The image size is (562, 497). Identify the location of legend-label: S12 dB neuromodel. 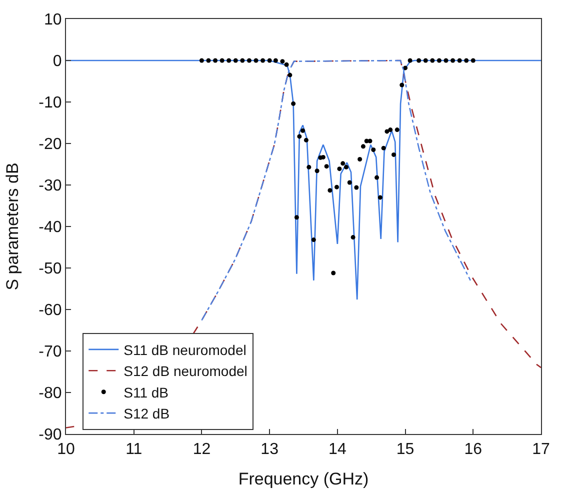
(186, 371).